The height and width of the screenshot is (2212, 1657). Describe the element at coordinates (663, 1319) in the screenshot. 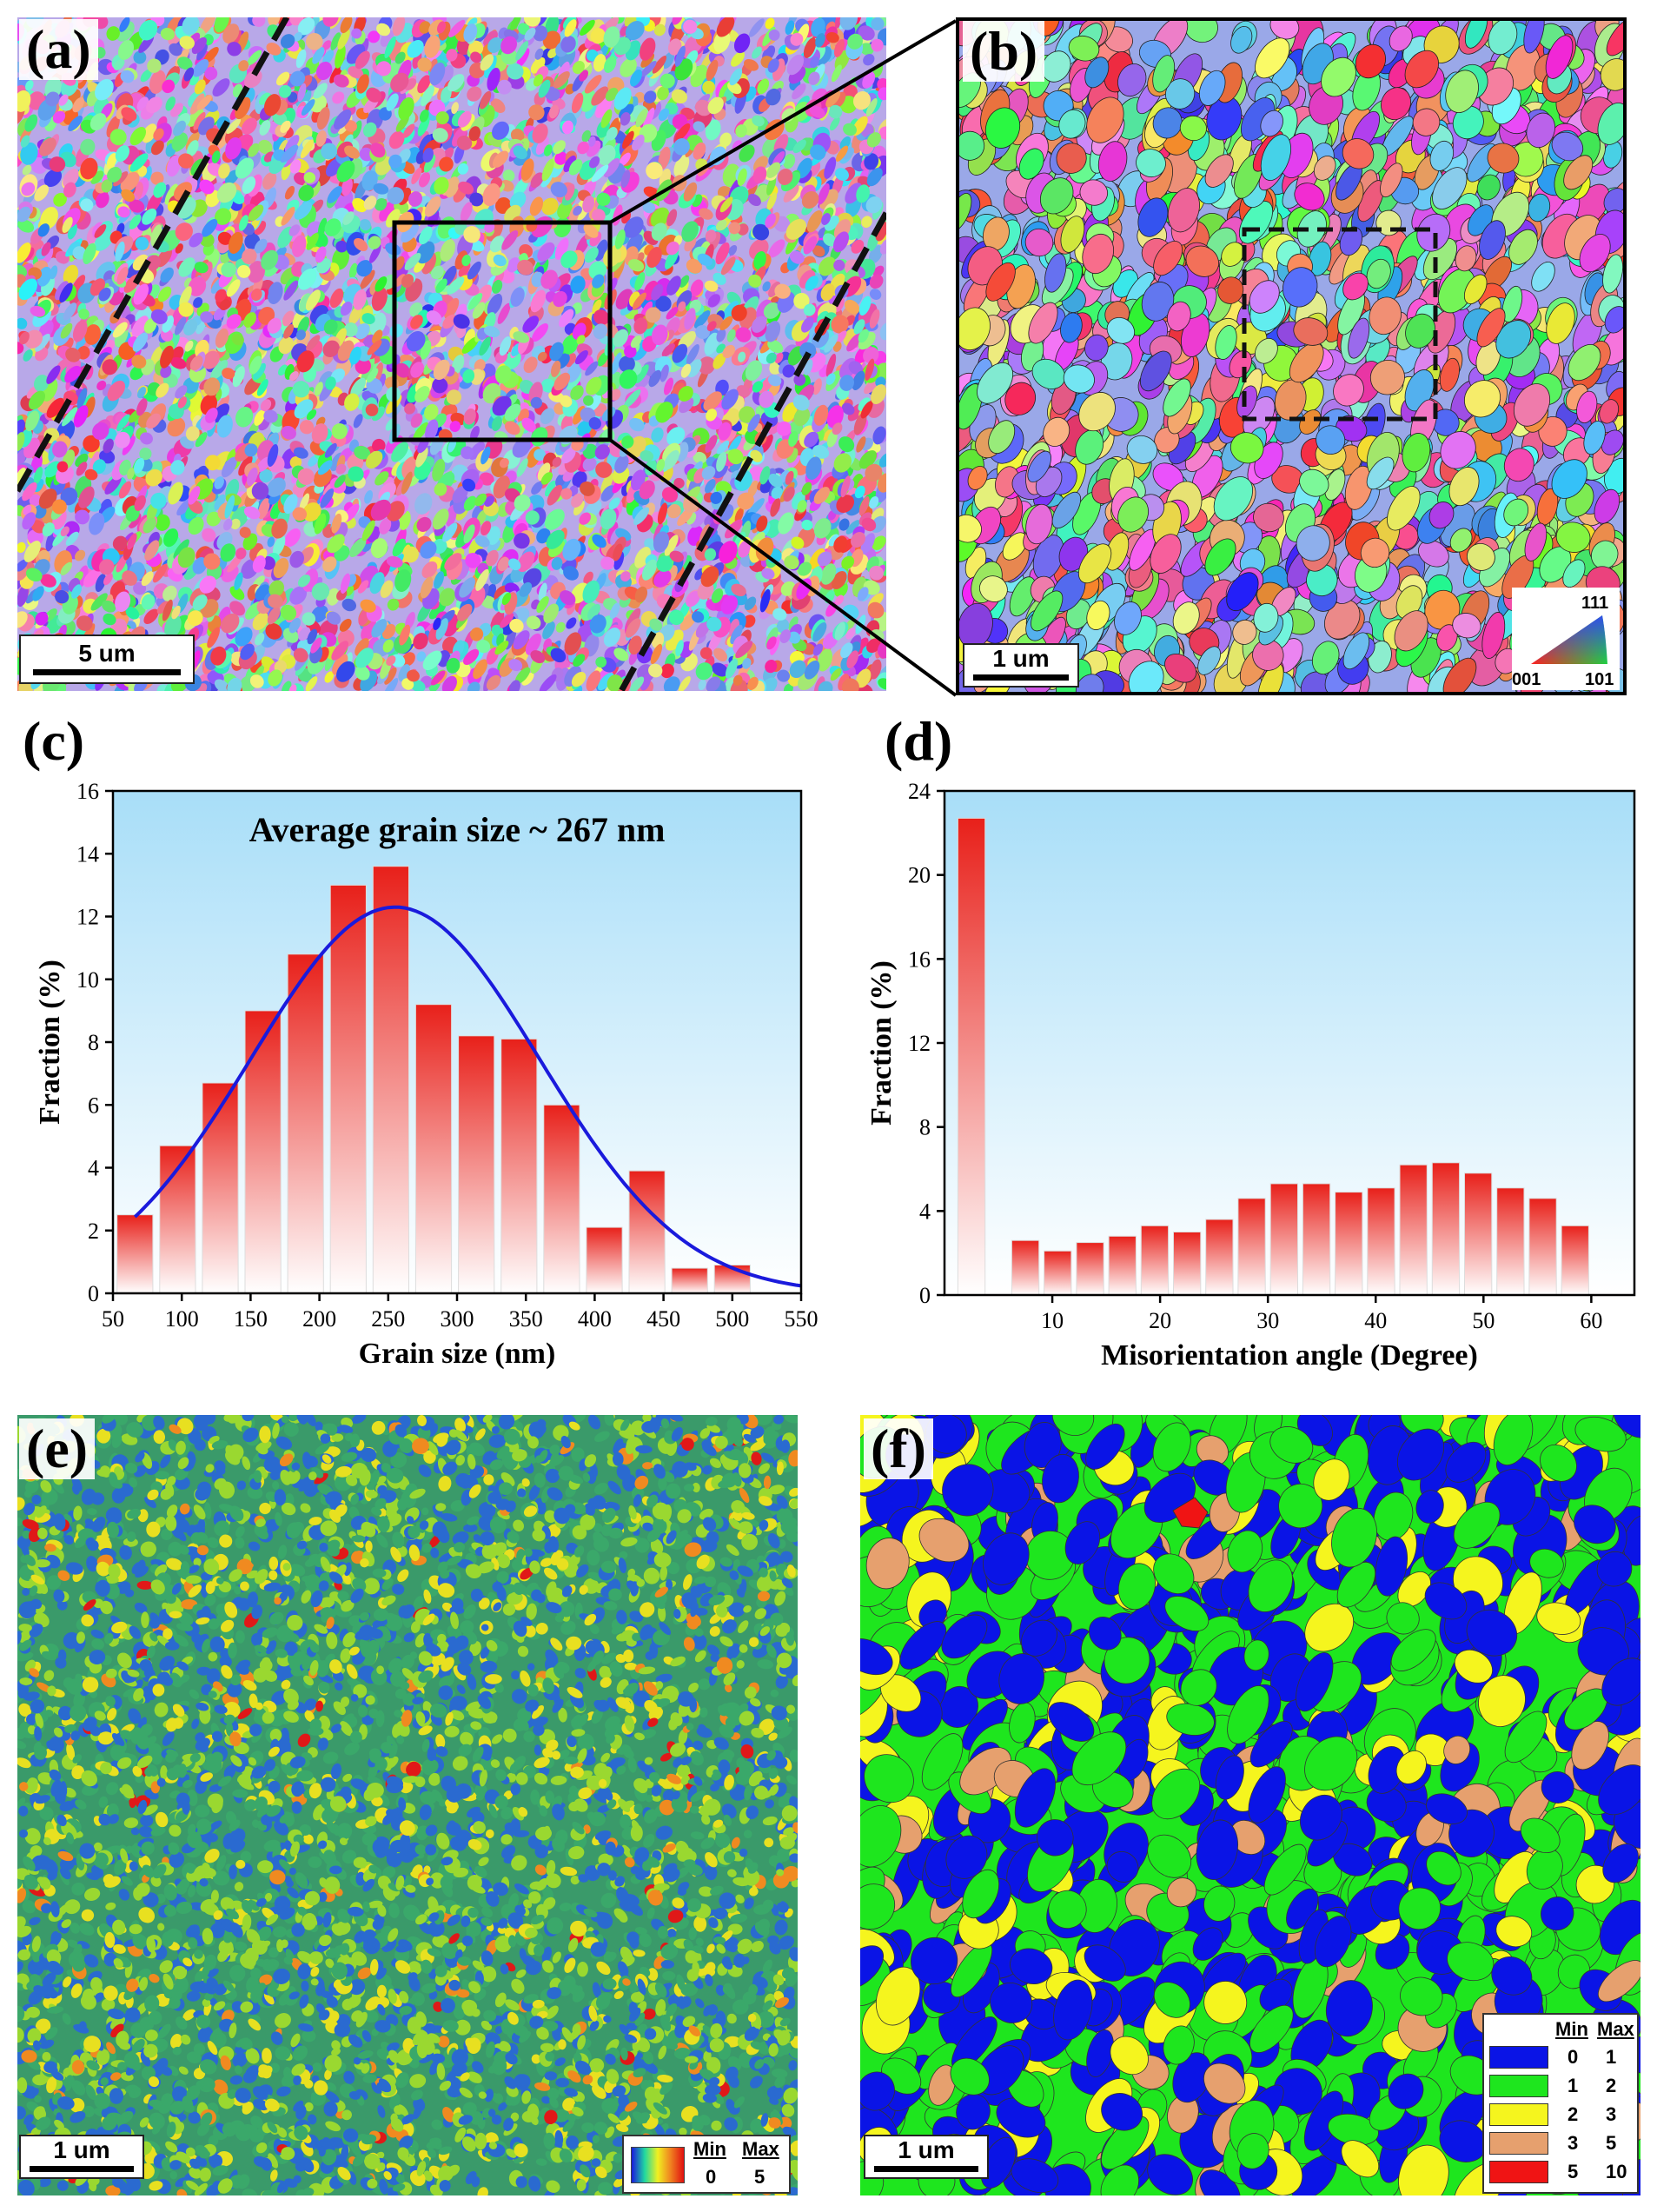

I see `x-tick-label: 450` at that location.